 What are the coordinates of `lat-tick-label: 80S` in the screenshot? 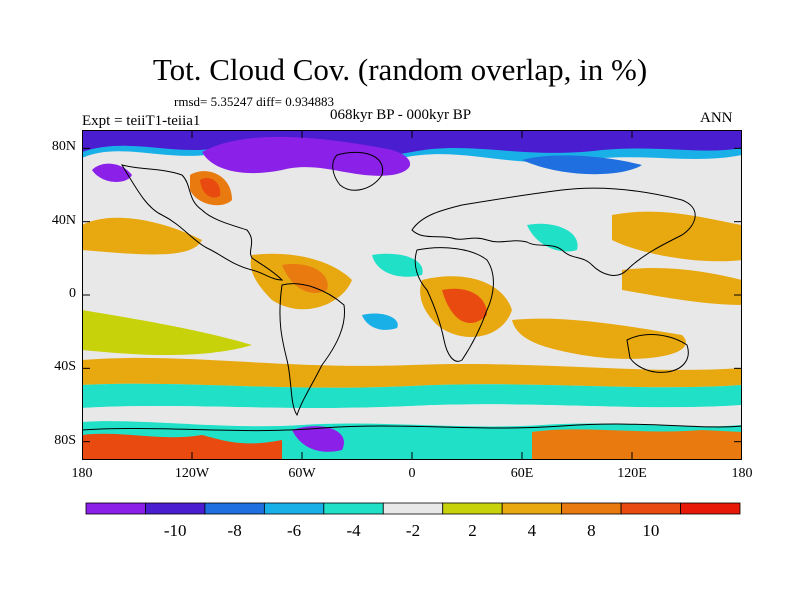 It's located at (65, 440).